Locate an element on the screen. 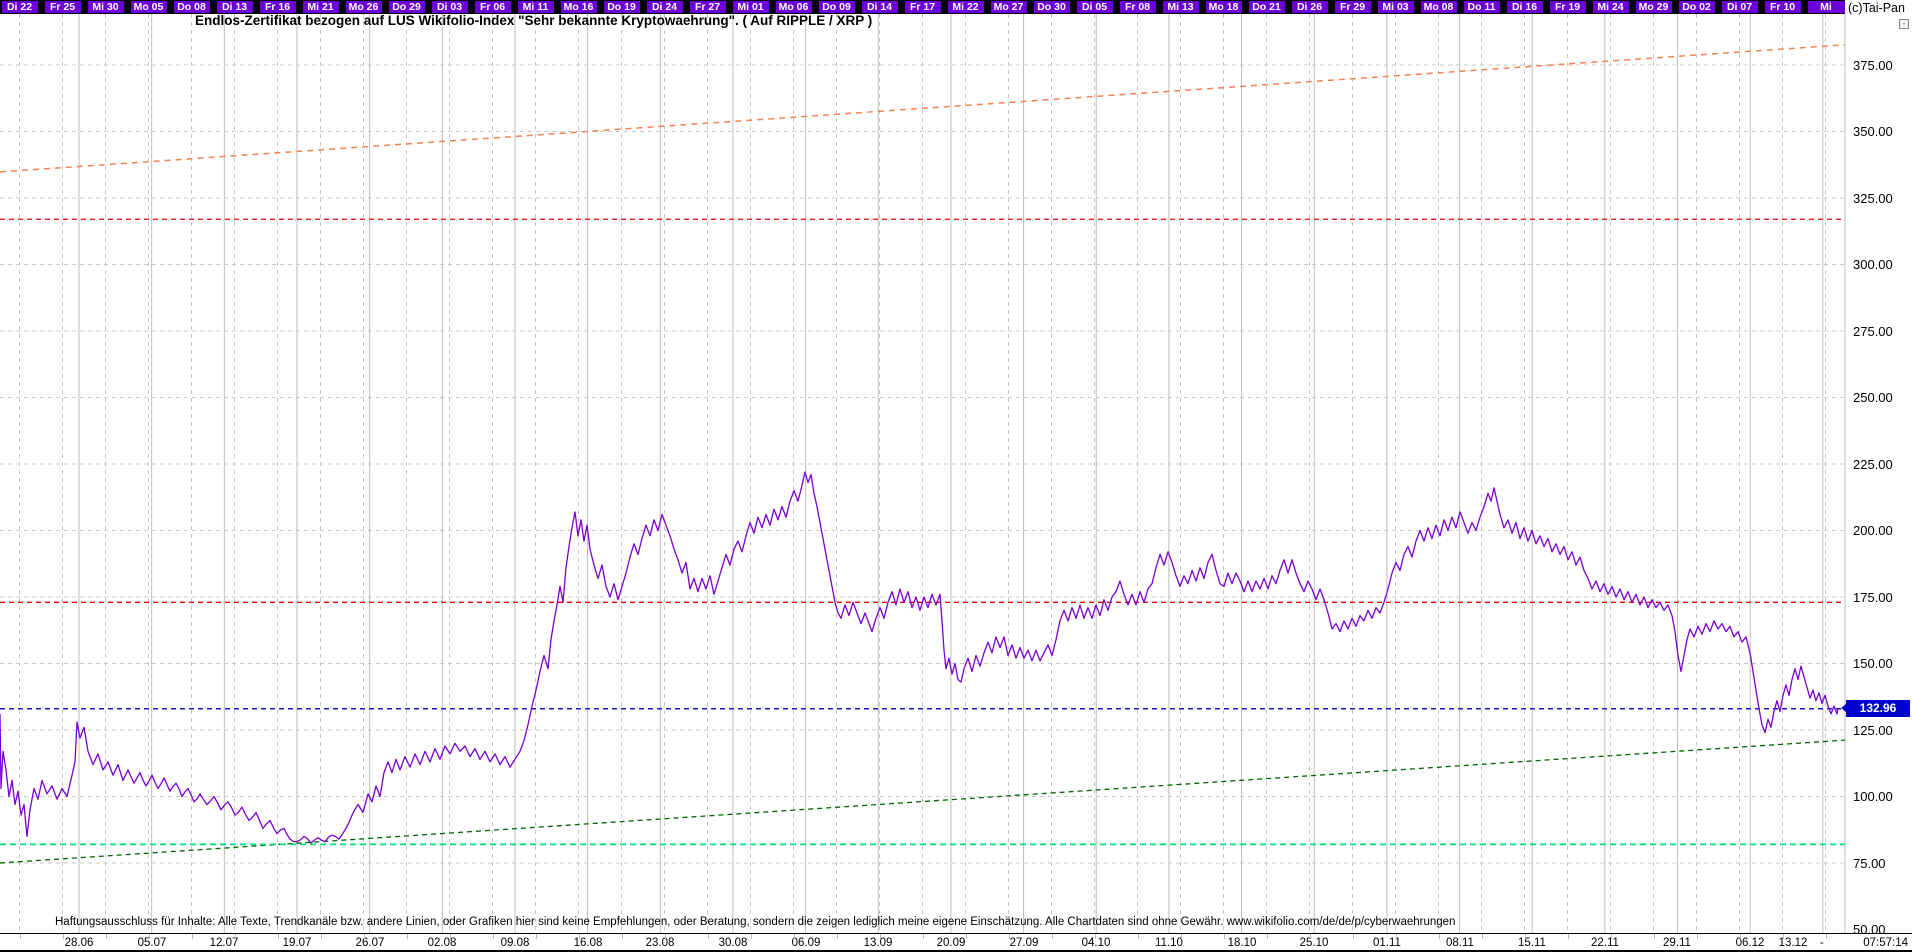 The width and height of the screenshot is (1912, 952). bottom-date-label: 20.09 is located at coordinates (951, 943).